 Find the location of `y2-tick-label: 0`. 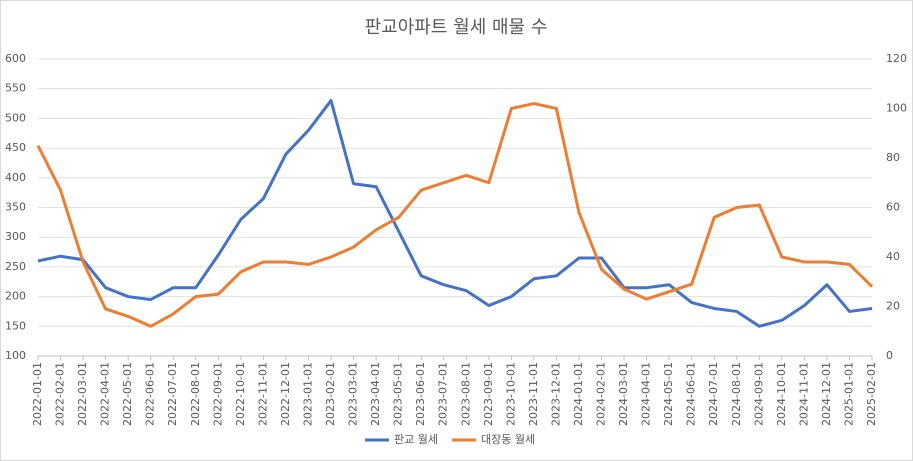

y2-tick-label: 0 is located at coordinates (889, 355).